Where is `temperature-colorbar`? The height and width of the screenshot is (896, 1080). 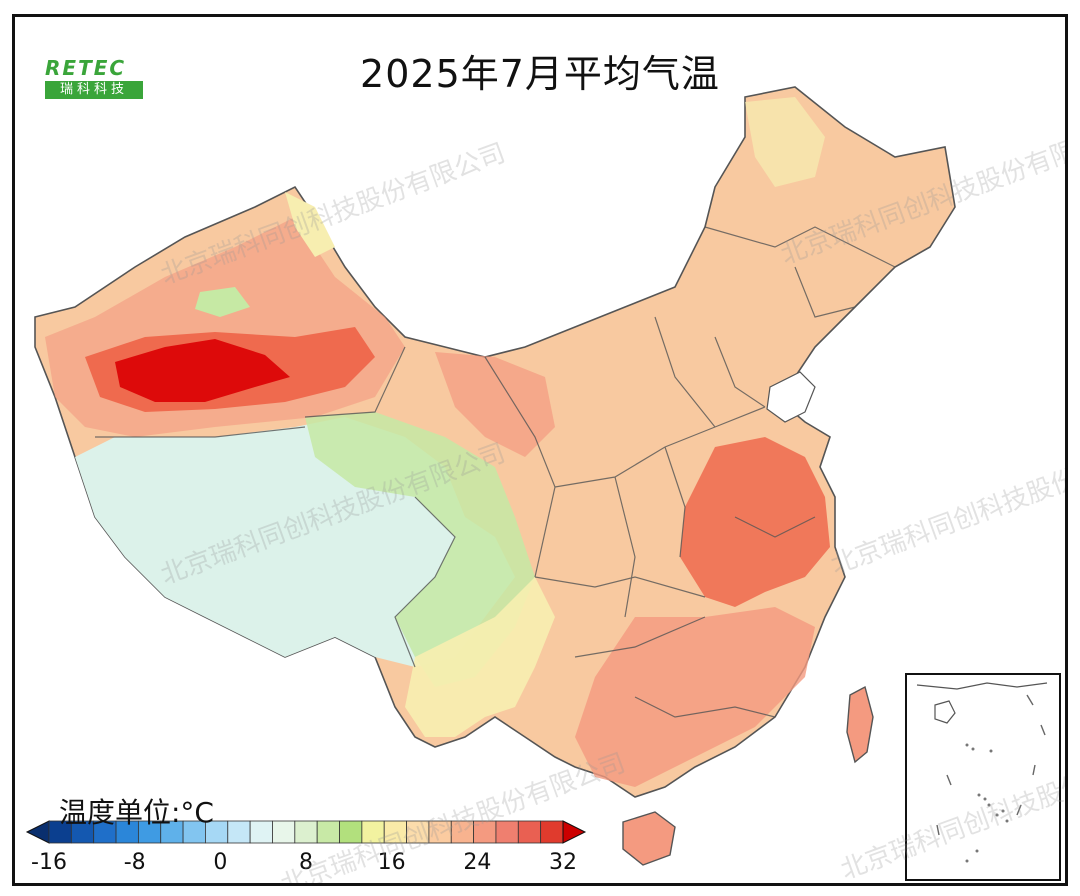 temperature-colorbar is located at coordinates (306, 832).